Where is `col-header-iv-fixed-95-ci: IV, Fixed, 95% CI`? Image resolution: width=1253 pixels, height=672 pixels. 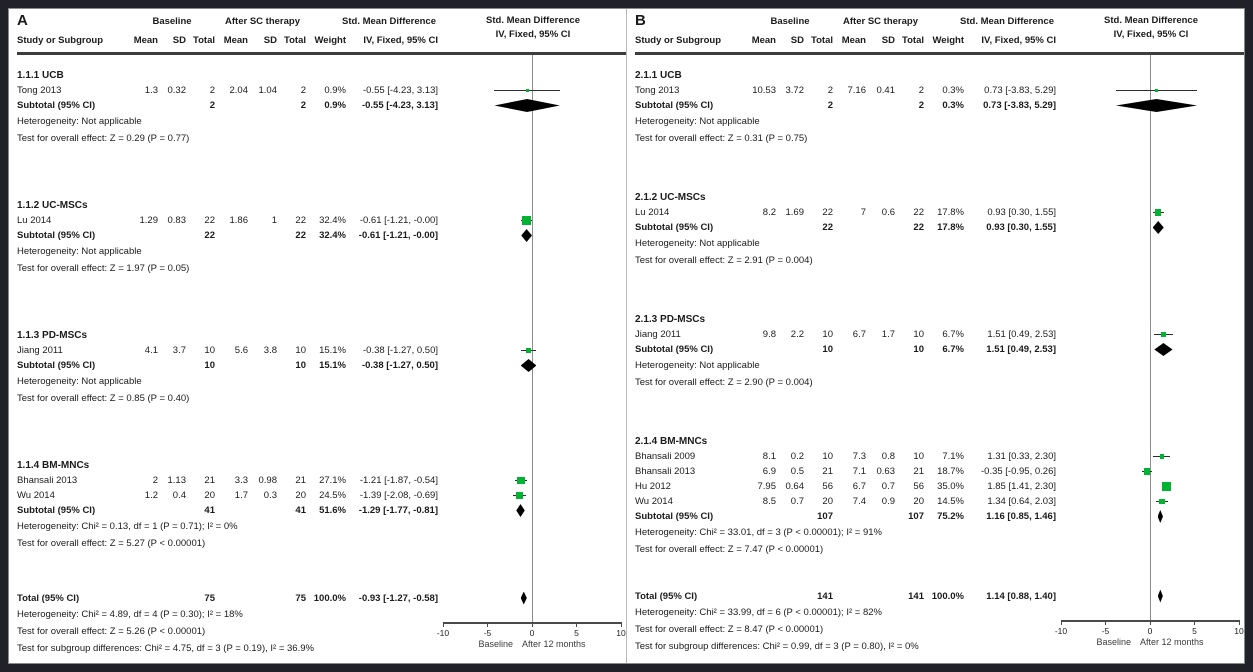 col-header-iv-fixed-95-ci: IV, Fixed, 95% CI is located at coordinates (400, 40).